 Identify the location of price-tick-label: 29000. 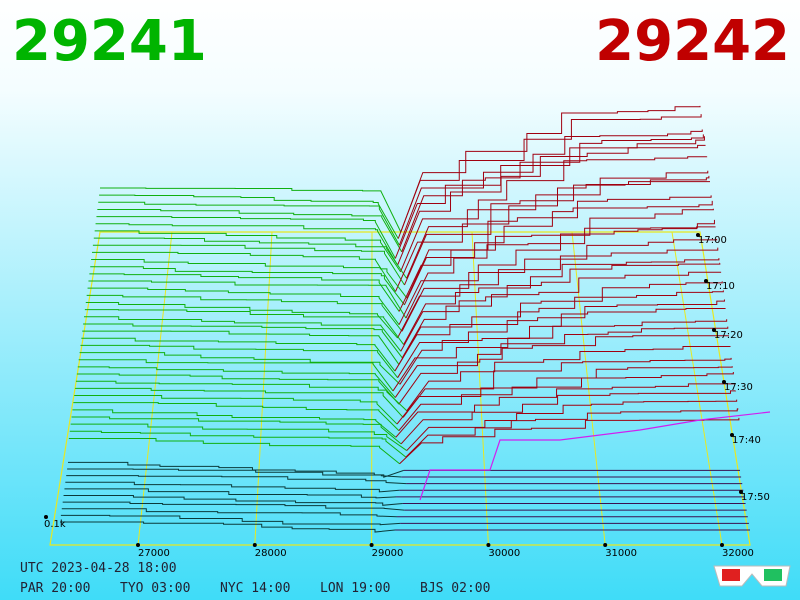
(388, 553).